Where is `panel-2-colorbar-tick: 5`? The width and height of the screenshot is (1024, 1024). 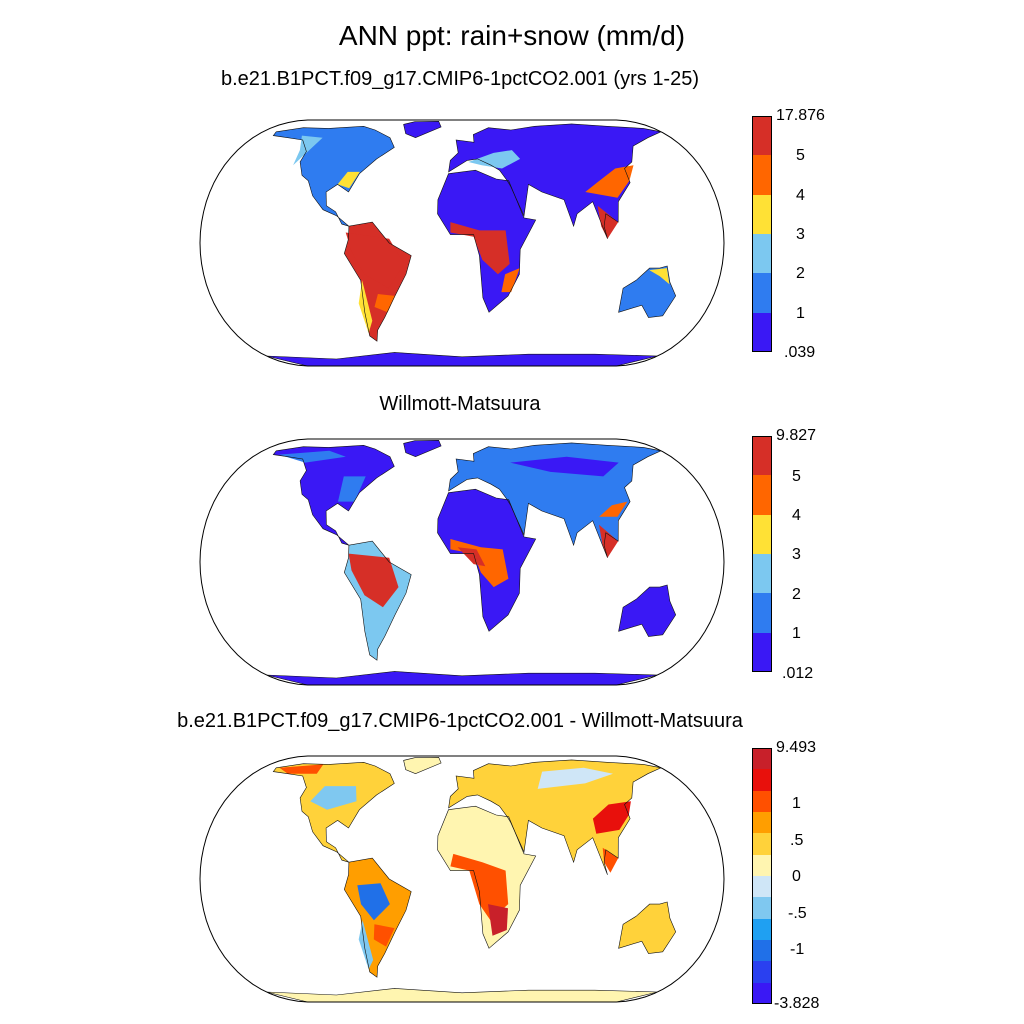 panel-2-colorbar-tick: 5 is located at coordinates (796, 476).